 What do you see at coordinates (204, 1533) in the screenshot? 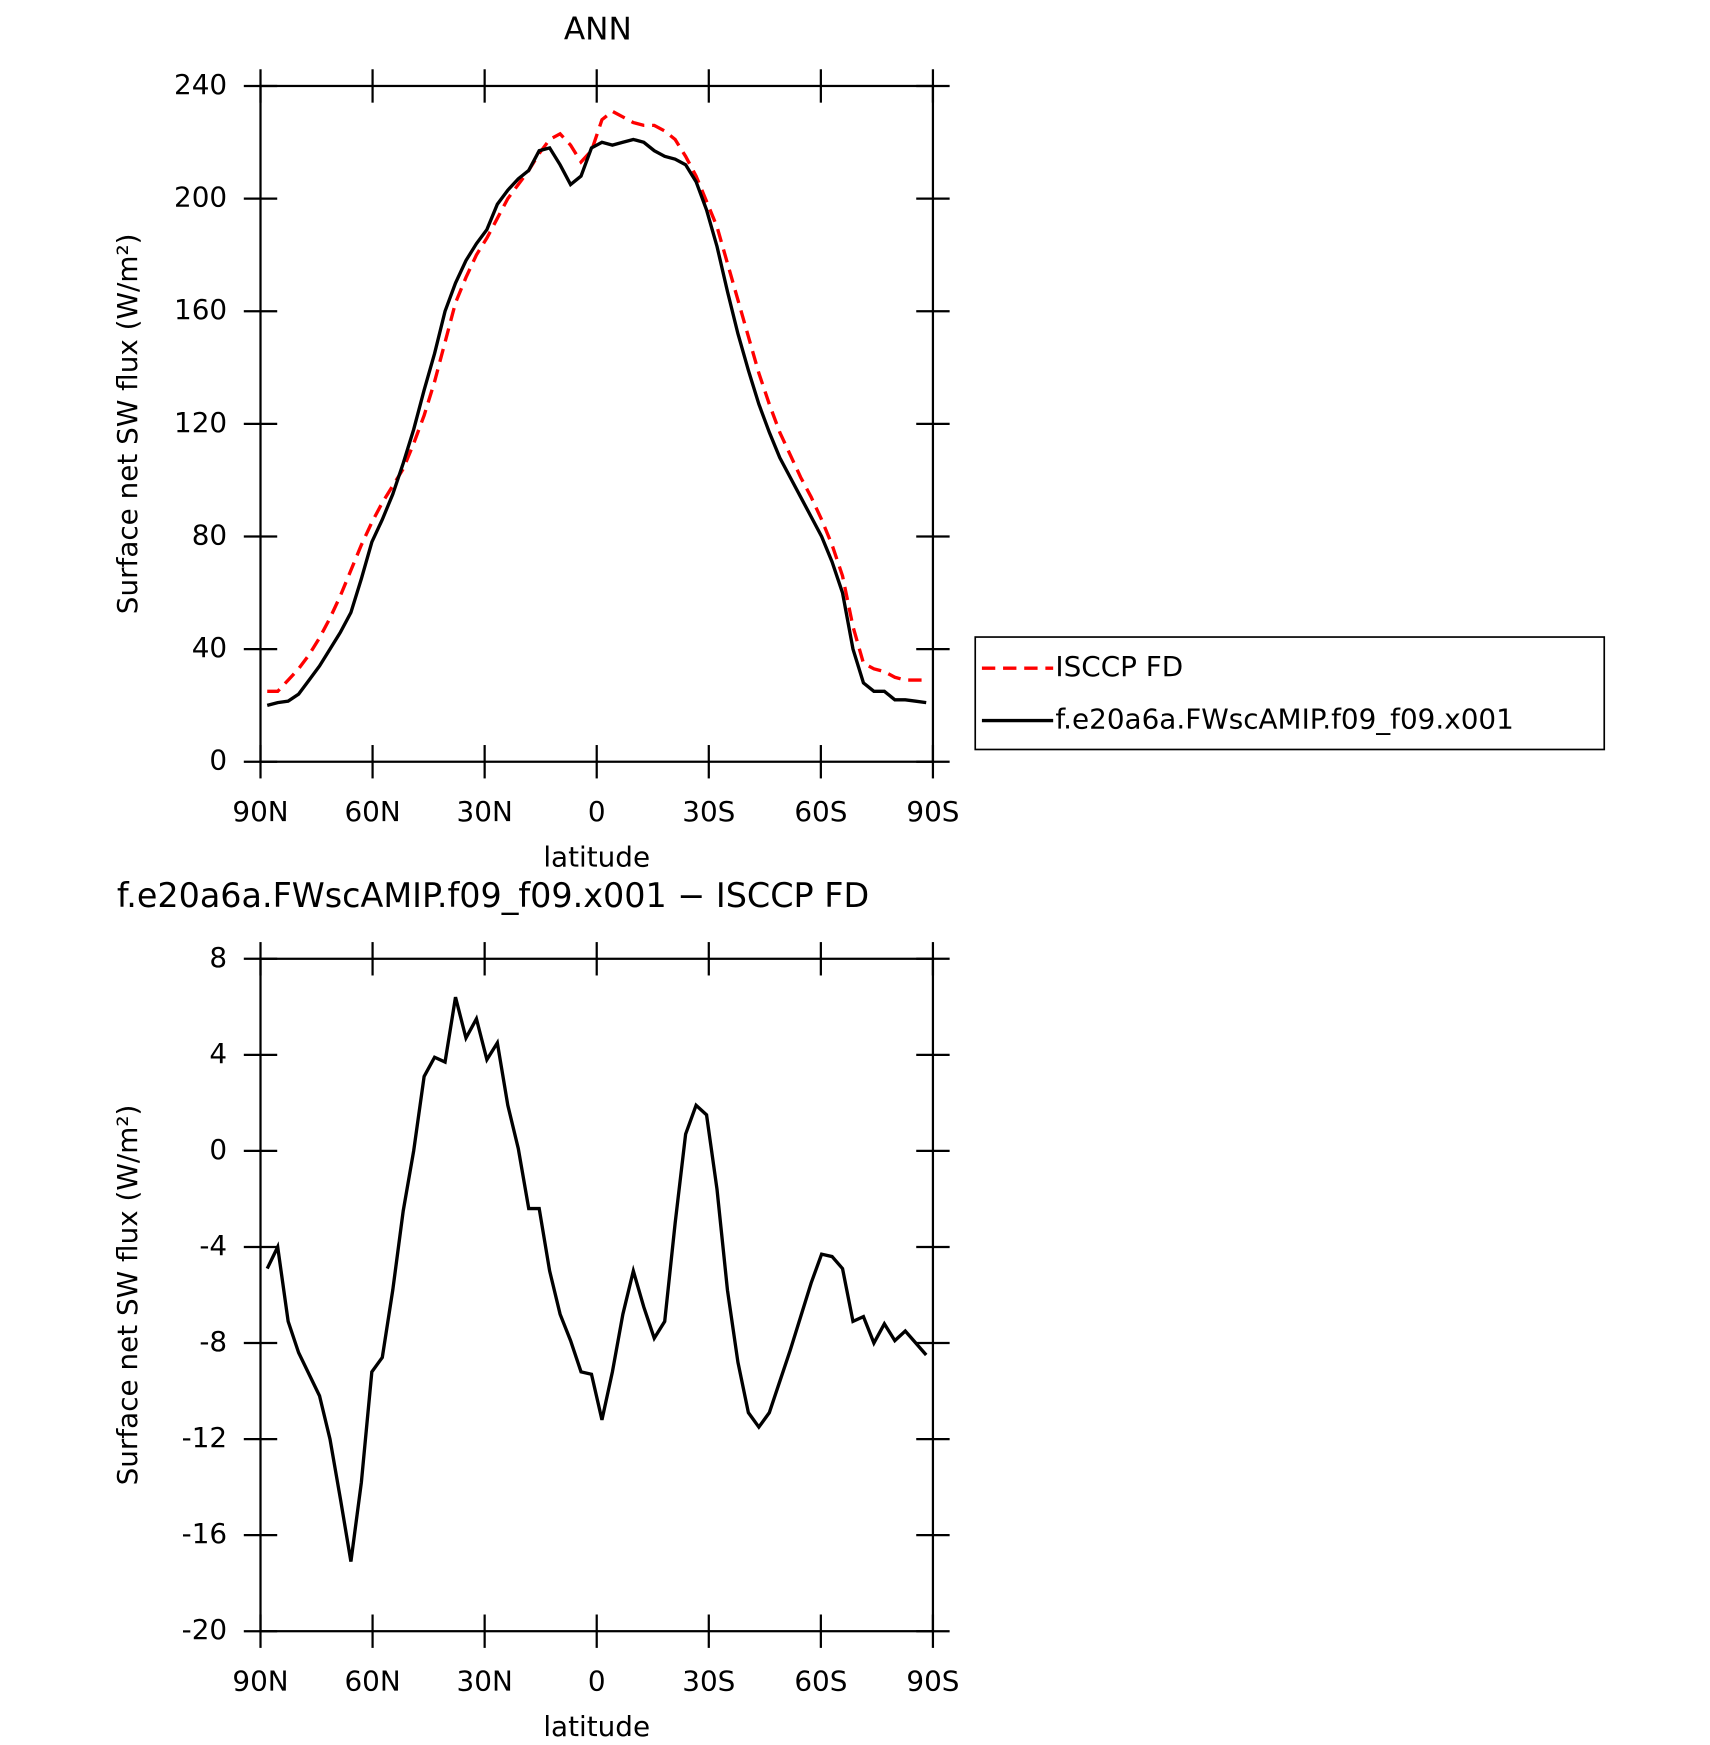
I see `y-tick-label: -16` at bounding box center [204, 1533].